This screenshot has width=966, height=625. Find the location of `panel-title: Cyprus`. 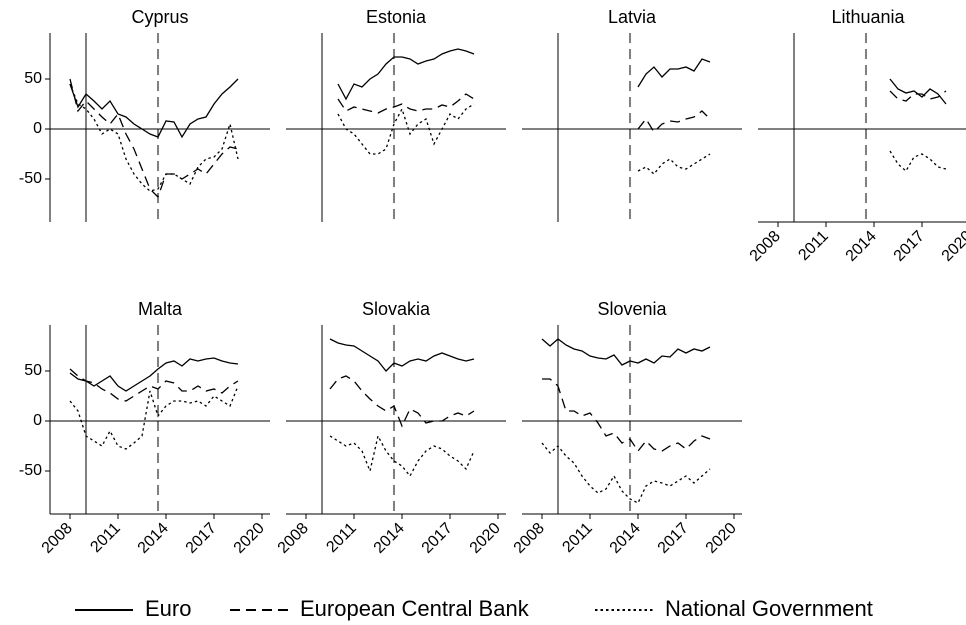

panel-title: Cyprus is located at coordinates (159, 17).